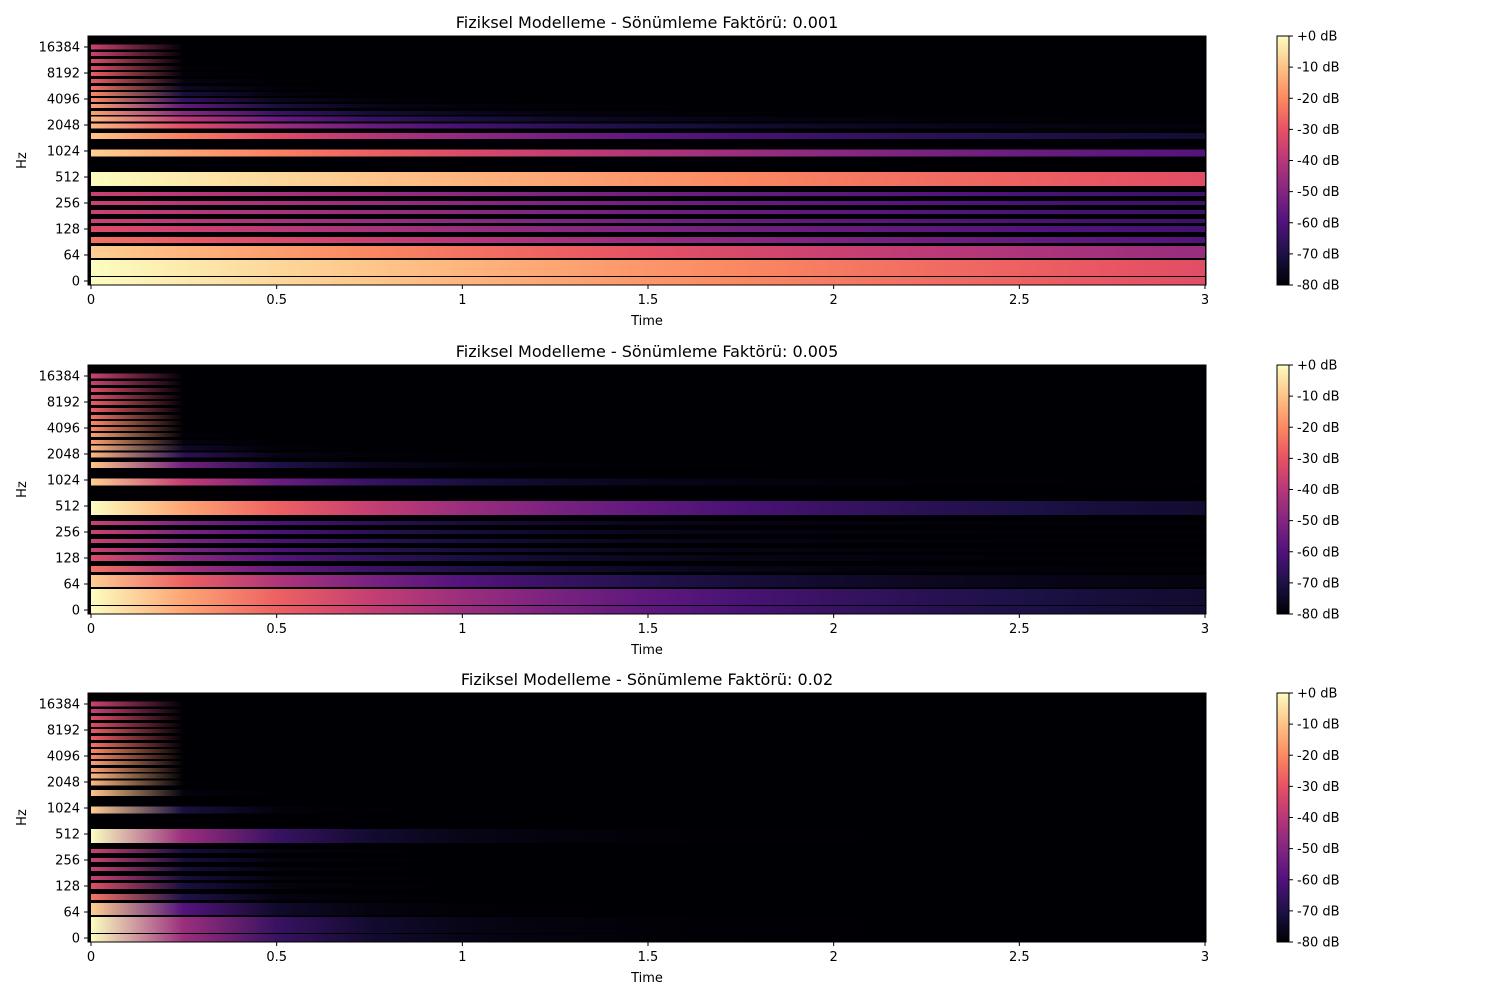 The height and width of the screenshot is (1000, 1500). What do you see at coordinates (63, 757) in the screenshot?
I see `y-tick-label: 4096` at bounding box center [63, 757].